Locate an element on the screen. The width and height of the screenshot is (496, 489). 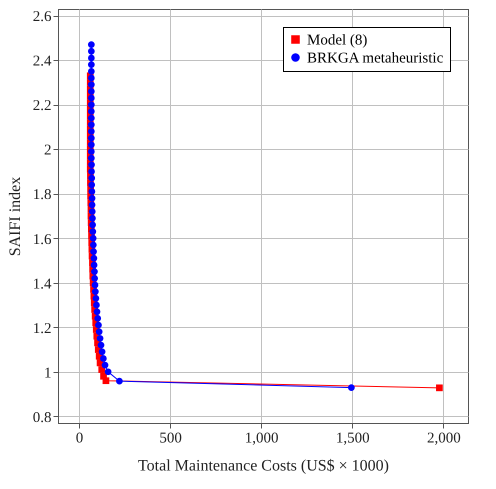
y-tick-label: 0.8 is located at coordinates (42, 418).